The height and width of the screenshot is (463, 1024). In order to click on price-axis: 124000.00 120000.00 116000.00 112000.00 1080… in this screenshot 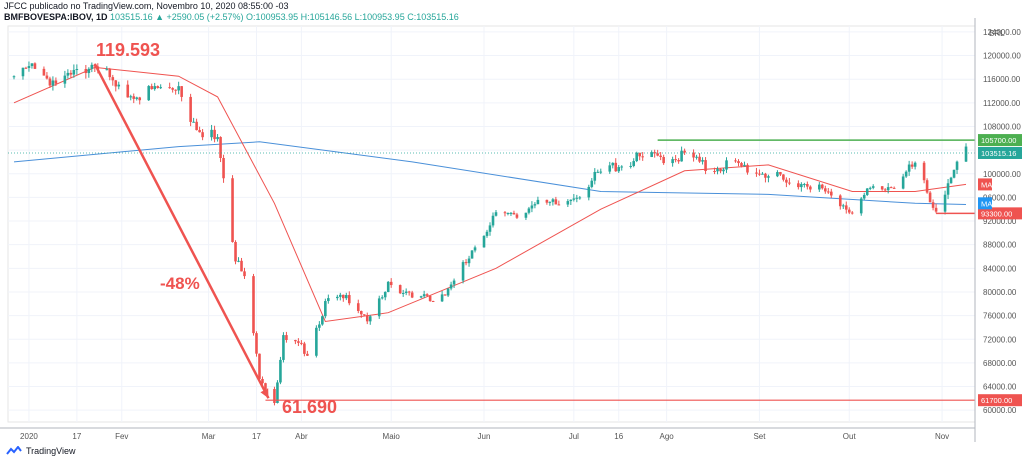, I will do `click(997, 230)`.